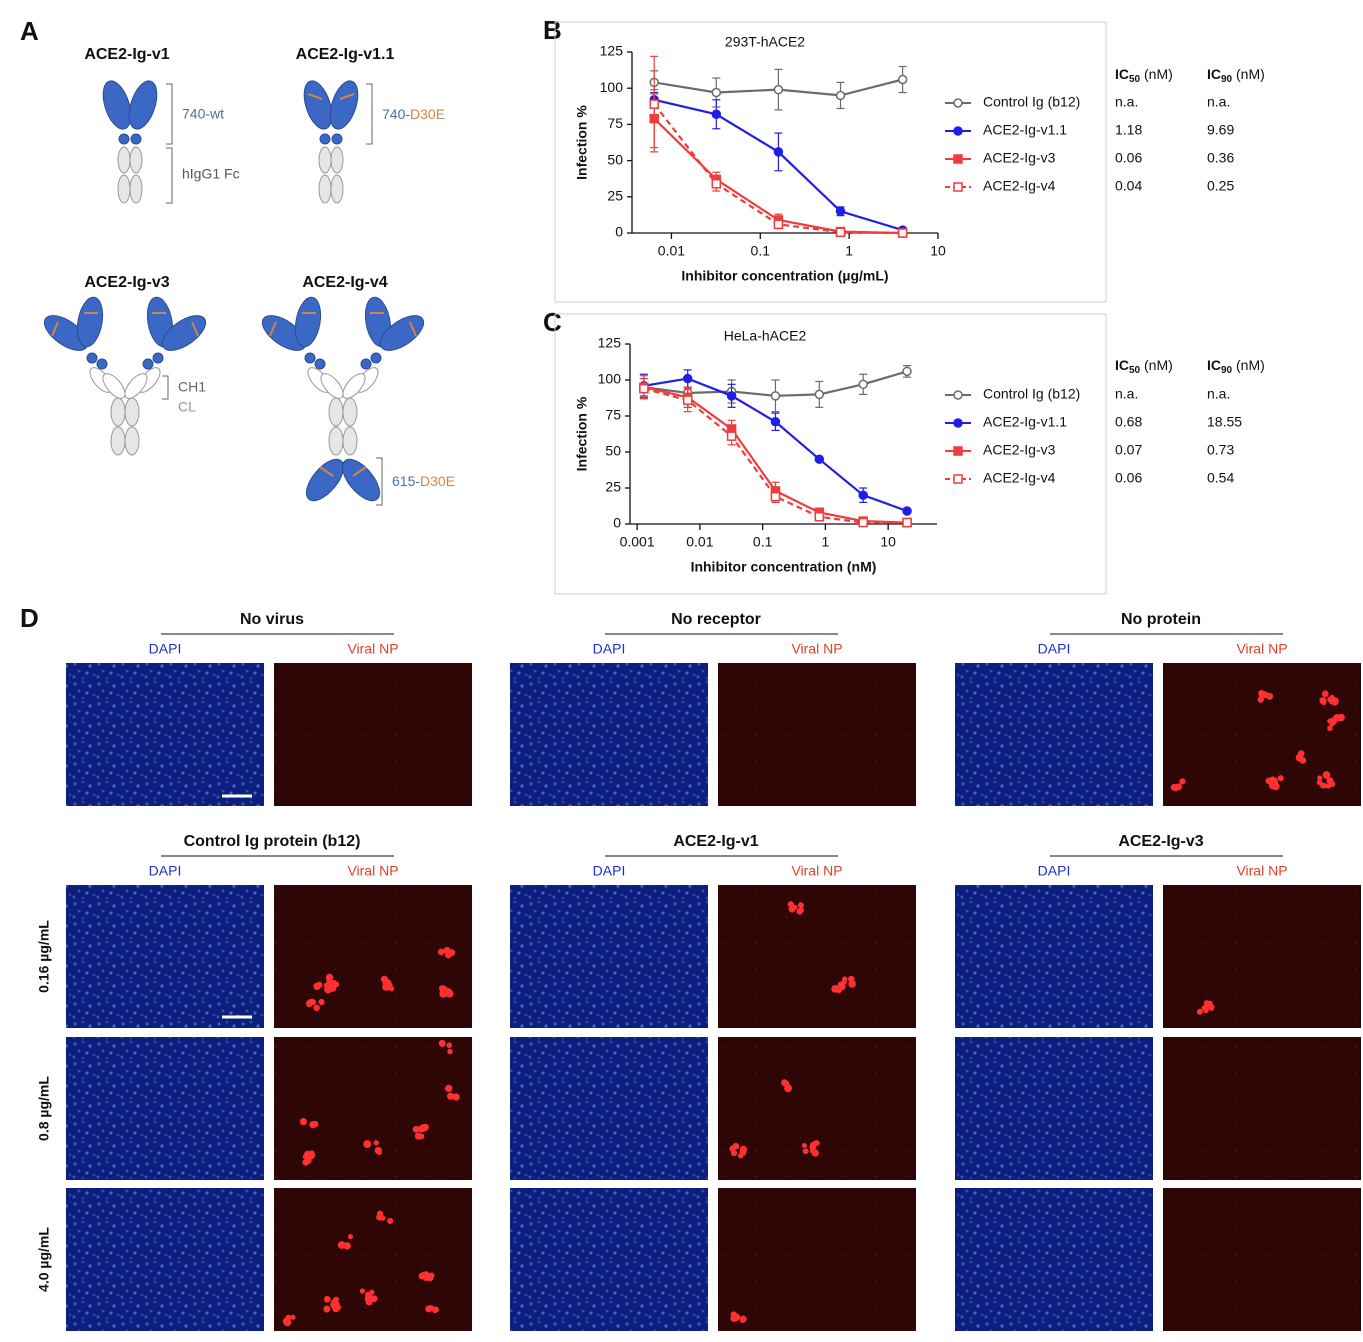  Describe the element at coordinates (1144, 75) in the screenshot. I see `ic-header: IC50 (nM)` at that location.